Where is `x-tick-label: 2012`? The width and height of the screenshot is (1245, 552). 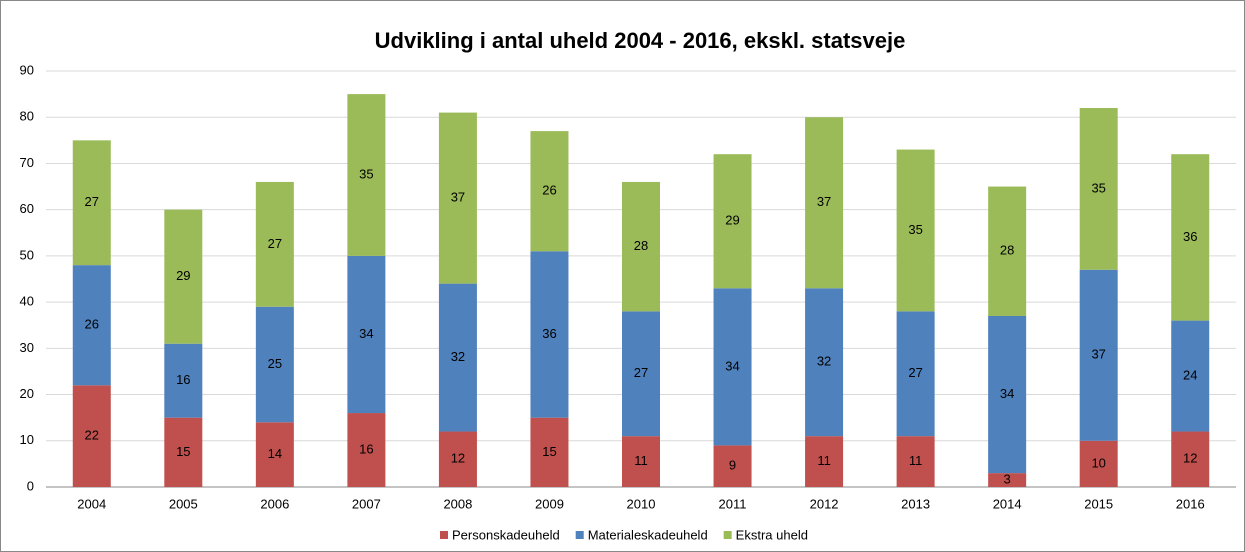 x-tick-label: 2012 is located at coordinates (824, 503).